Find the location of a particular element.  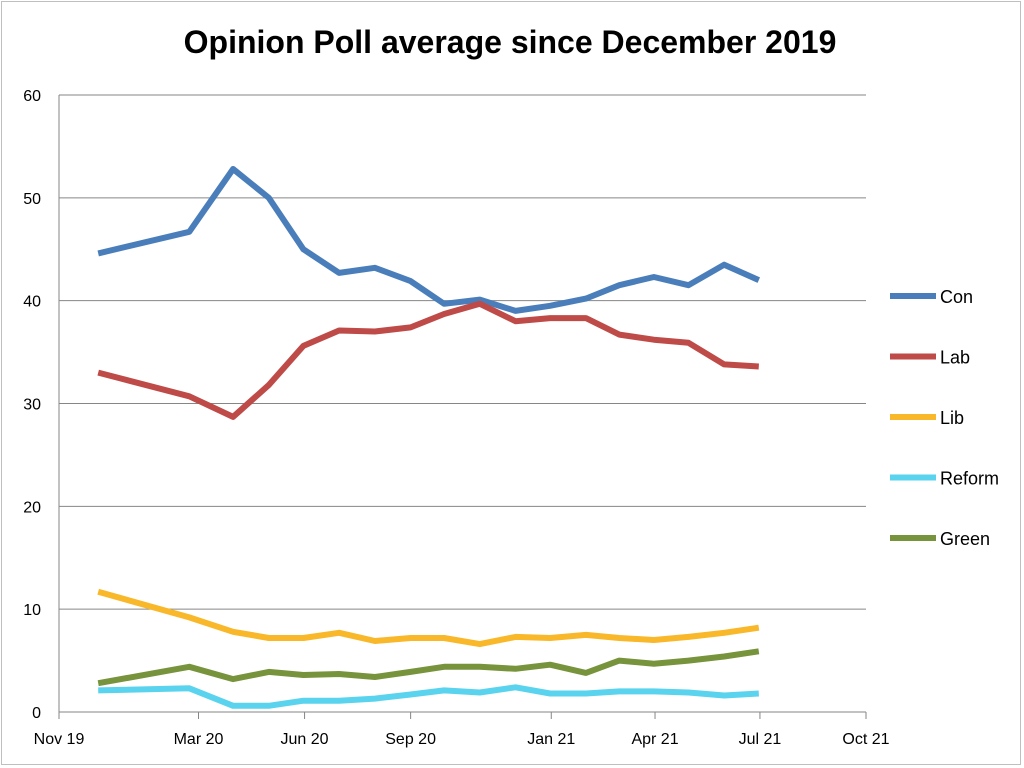

legend-label-con: Con is located at coordinates (956, 297).